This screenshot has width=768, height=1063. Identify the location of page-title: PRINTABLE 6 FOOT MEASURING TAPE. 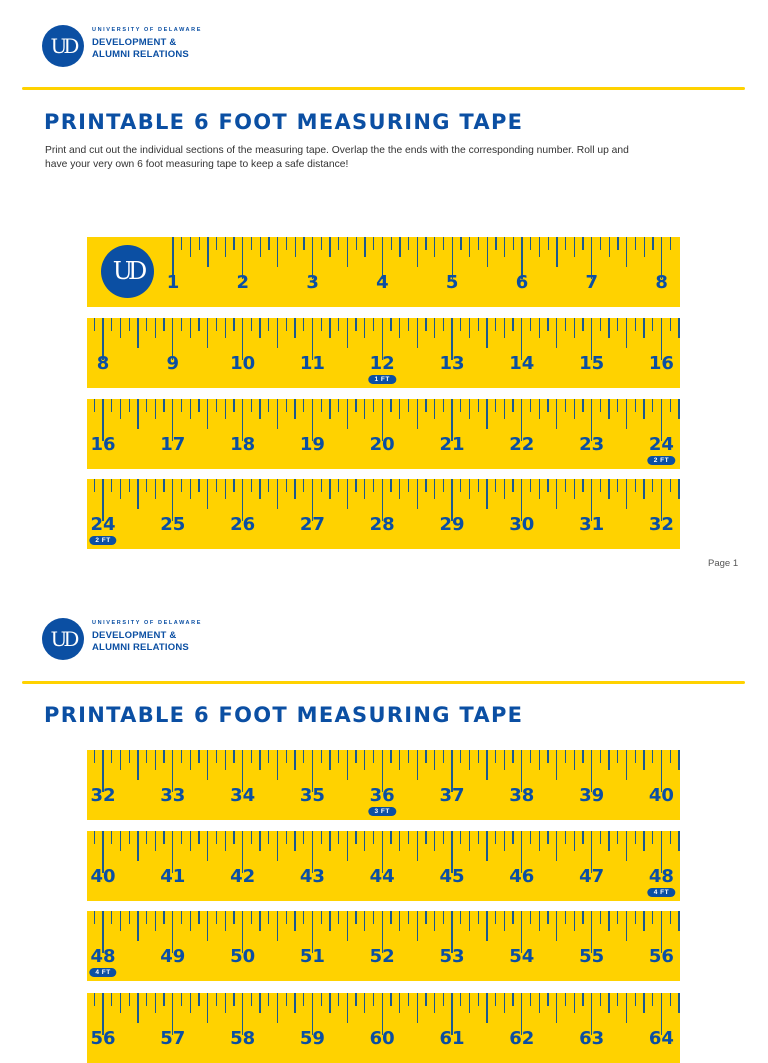
(284, 715).